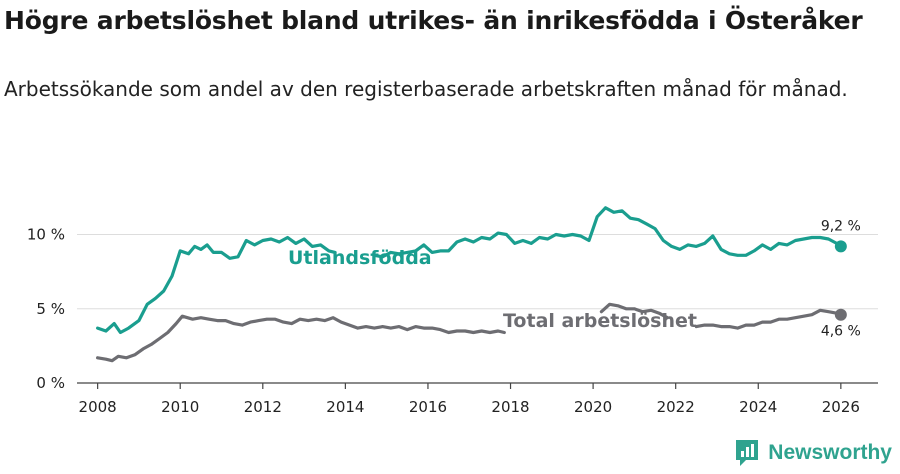 The height and width of the screenshot is (474, 900). Describe the element at coordinates (600, 321) in the screenshot. I see `series-label-total: Total arbetslöshet` at that location.